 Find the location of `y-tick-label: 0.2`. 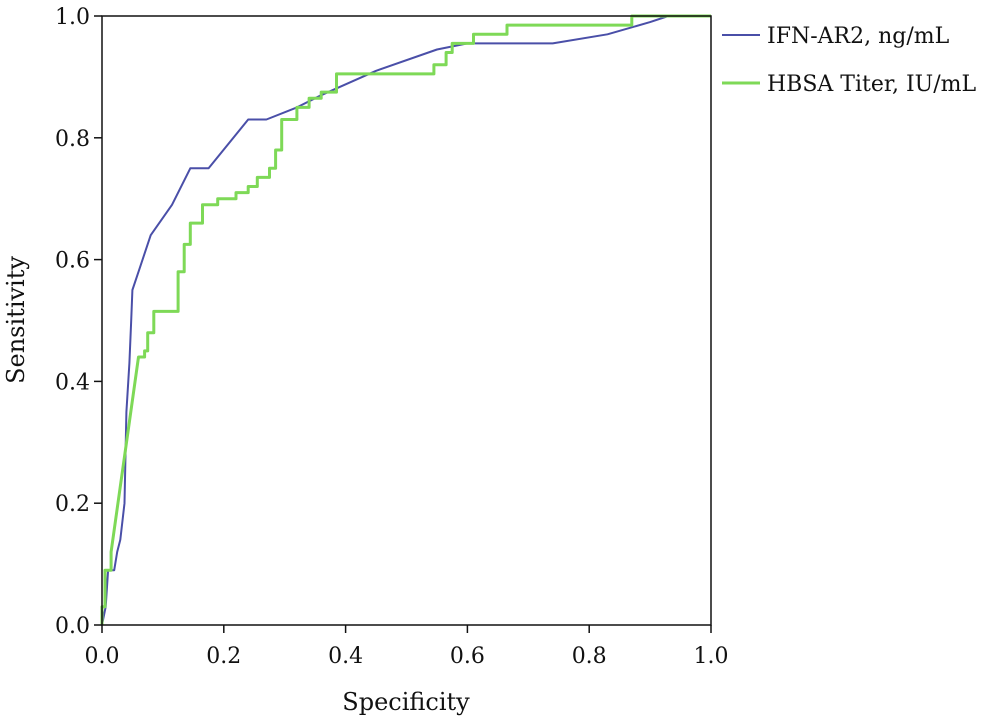

y-tick-label: 0.2 is located at coordinates (72, 504).